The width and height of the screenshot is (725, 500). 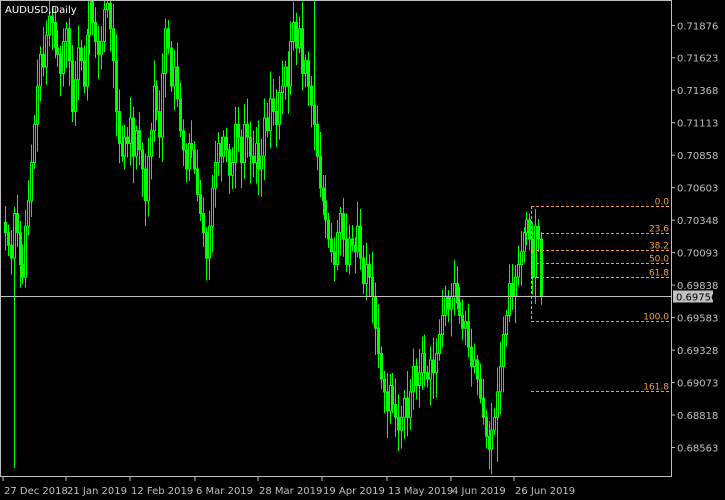 What do you see at coordinates (697, 91) in the screenshot?
I see `y-tick-label: 0.71368` at bounding box center [697, 91].